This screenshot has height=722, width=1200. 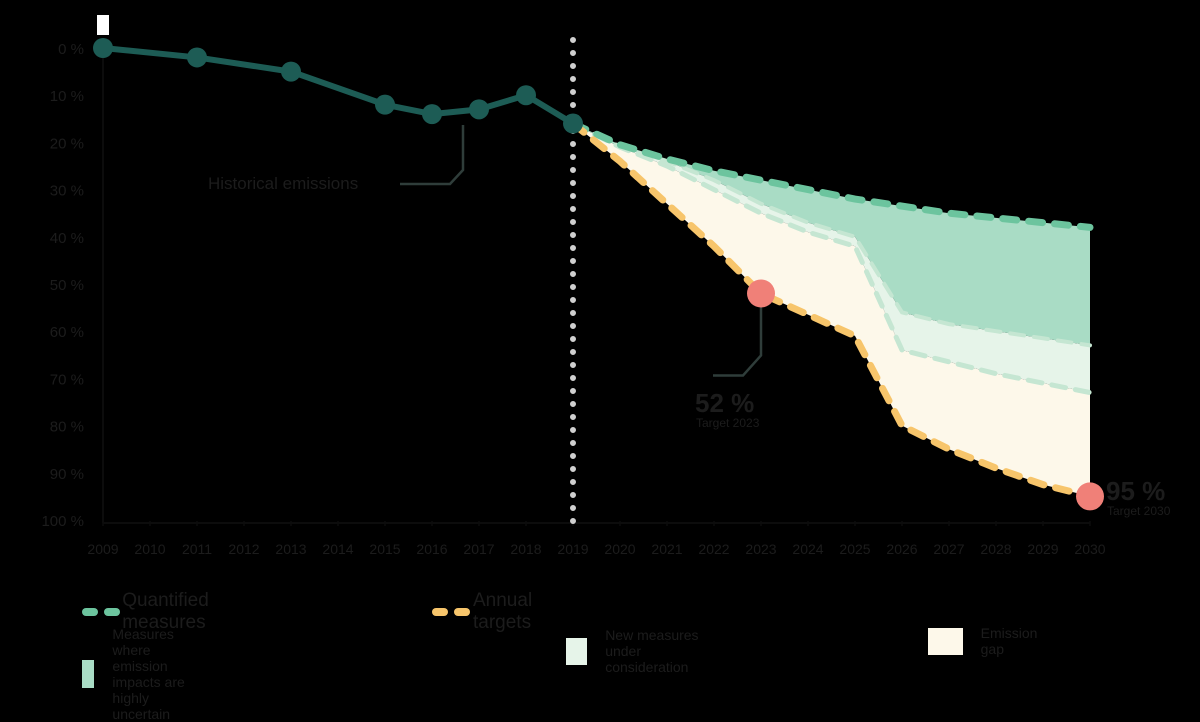 I want to click on y-tick-label: 50 %, so click(x=67, y=285).